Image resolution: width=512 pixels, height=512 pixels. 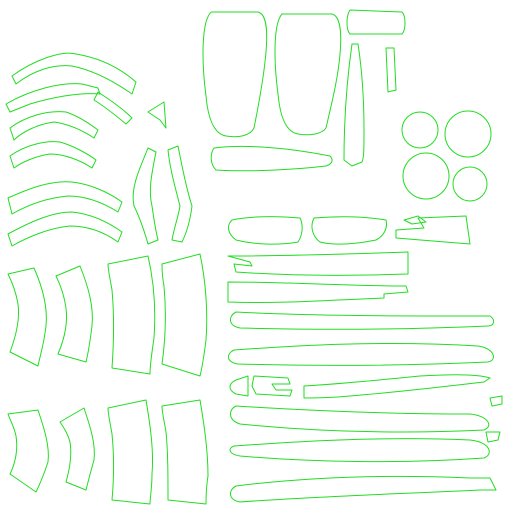 I want to click on mid-row-group, so click(x=349, y=230).